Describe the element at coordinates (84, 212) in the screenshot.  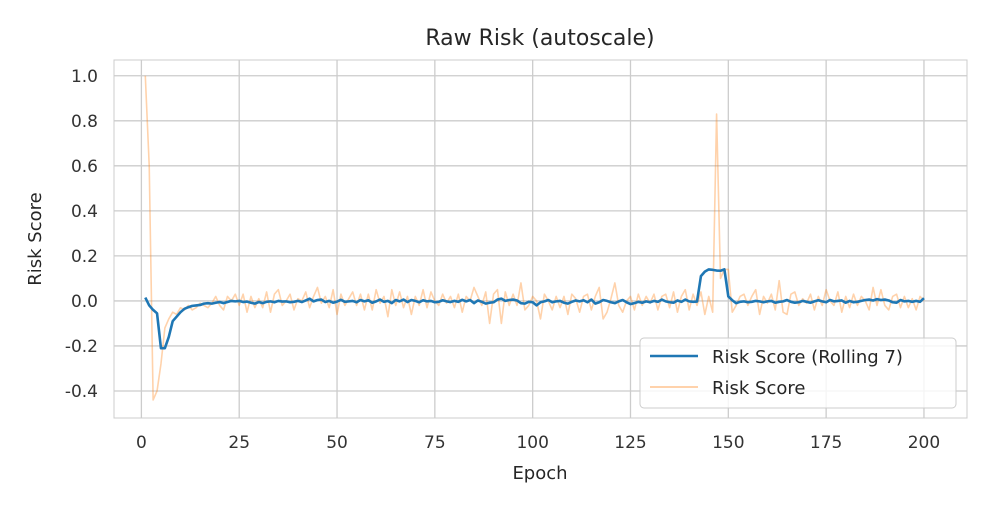
I see `y-tick-label: 0.4` at that location.